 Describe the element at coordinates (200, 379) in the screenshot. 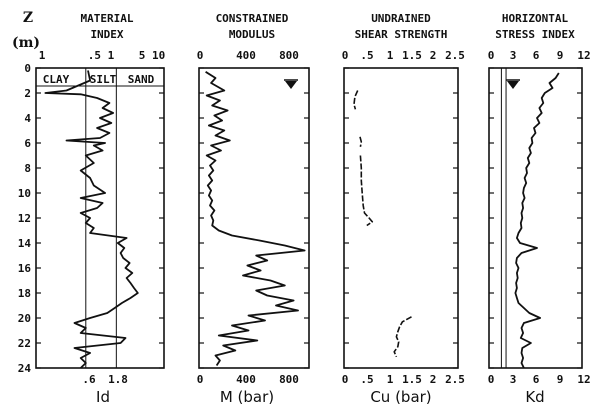

I see `panel-m-bottom-tick: 0` at that location.